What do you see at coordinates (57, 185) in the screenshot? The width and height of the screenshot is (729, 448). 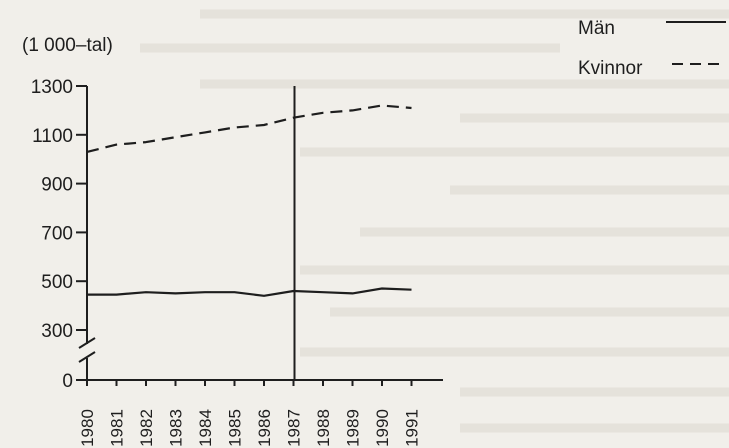 I see `y-tick-label: 900` at bounding box center [57, 185].